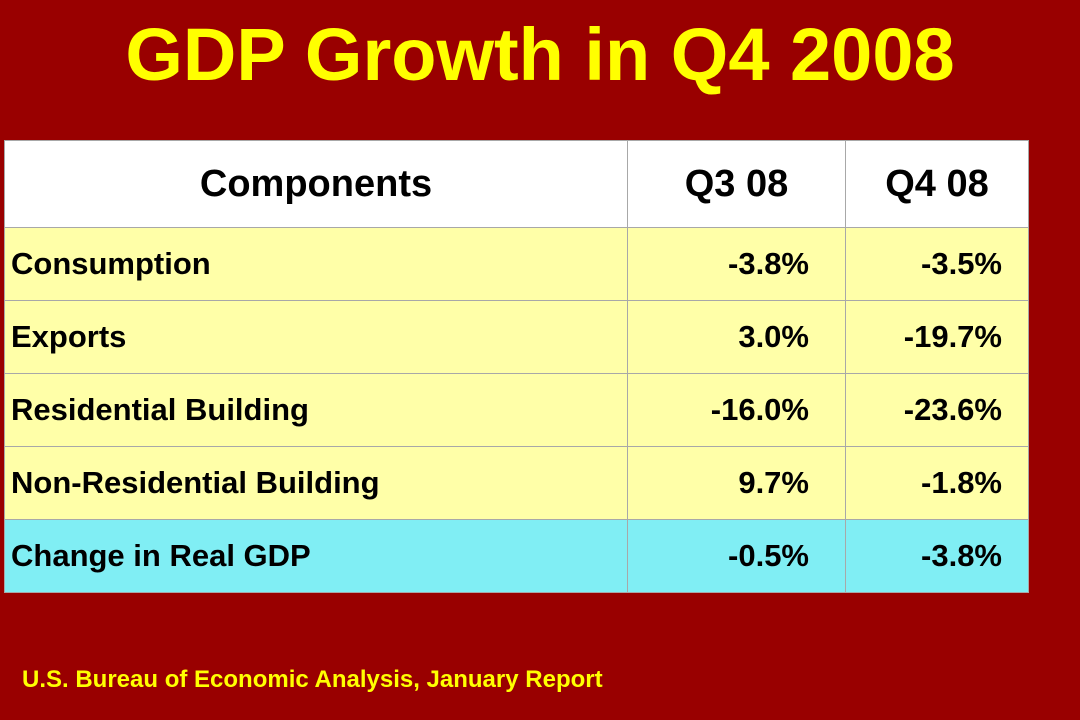 This screenshot has width=1080, height=720. I want to click on header-components: Components, so click(316, 184).